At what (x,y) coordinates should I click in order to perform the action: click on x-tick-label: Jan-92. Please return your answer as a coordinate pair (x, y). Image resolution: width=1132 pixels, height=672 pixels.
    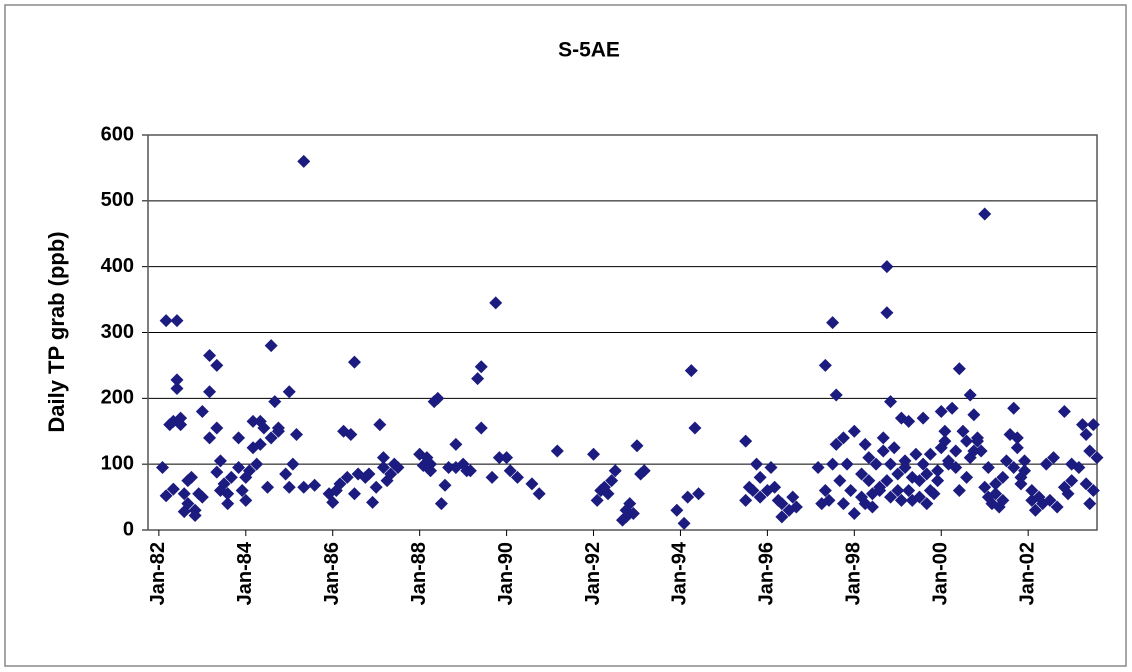
    Looking at the image, I should click on (593, 573).